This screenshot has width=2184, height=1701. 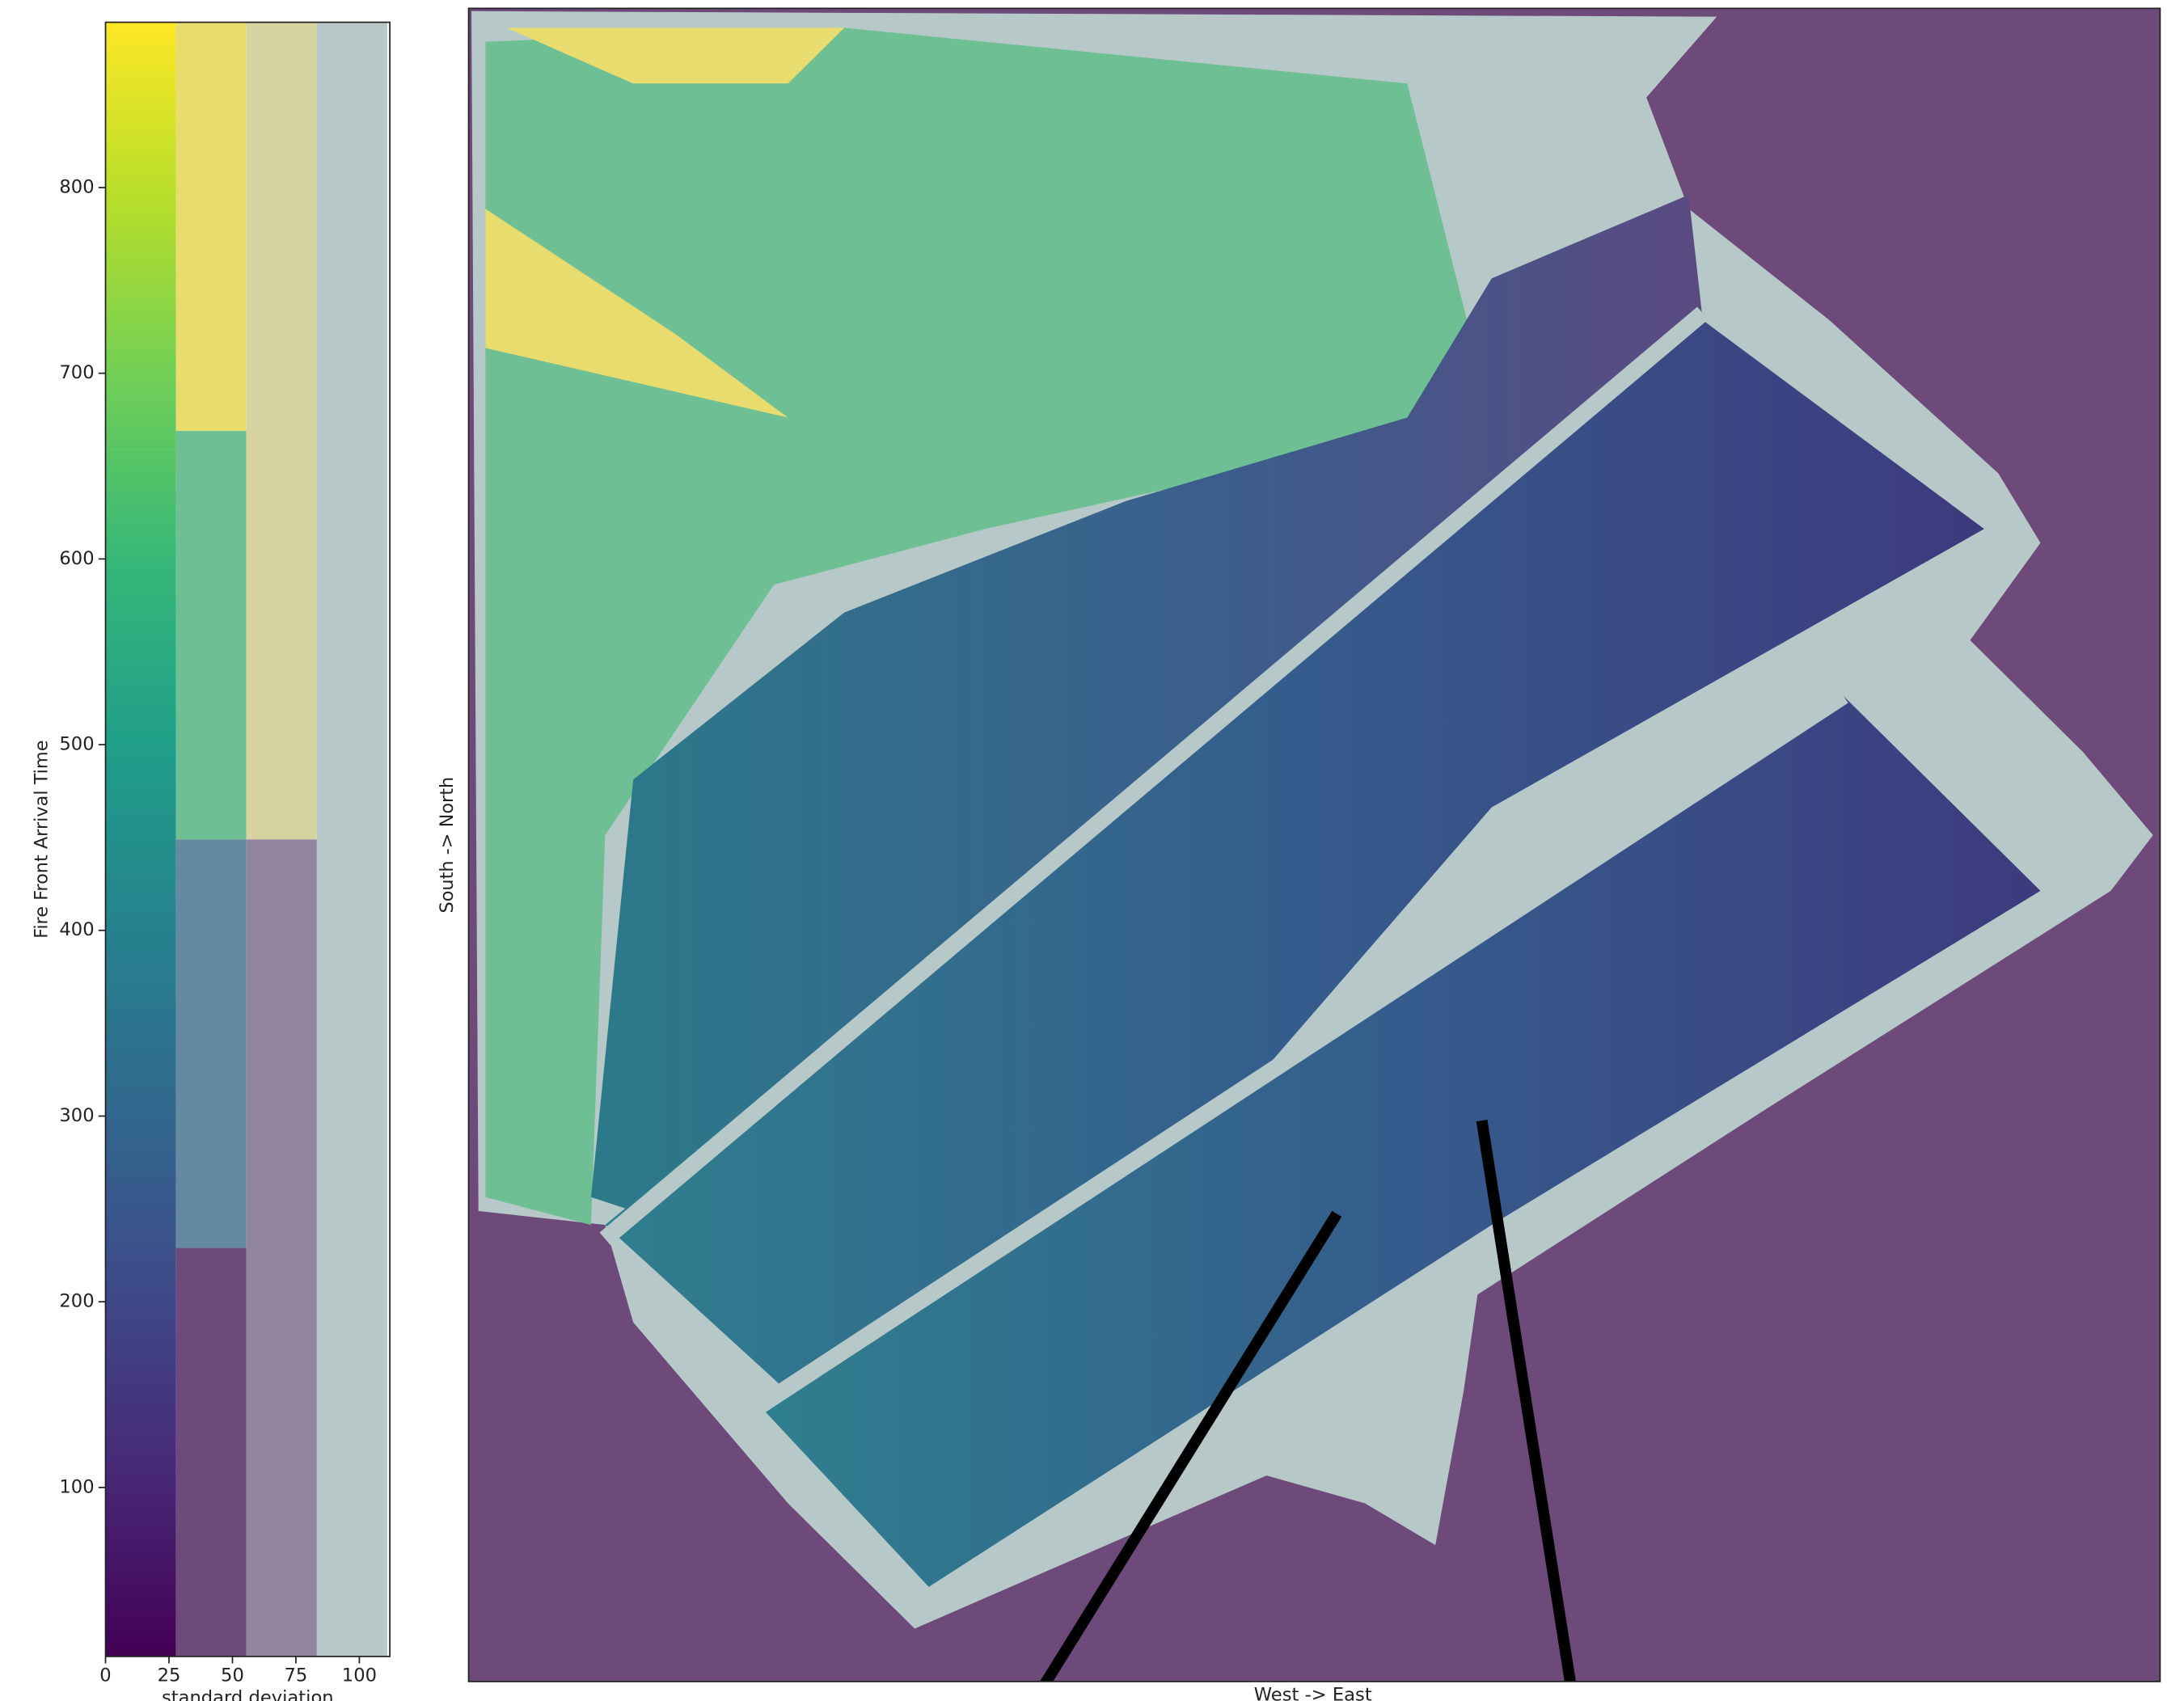 I want to click on colorbar-frame, so click(x=247, y=839).